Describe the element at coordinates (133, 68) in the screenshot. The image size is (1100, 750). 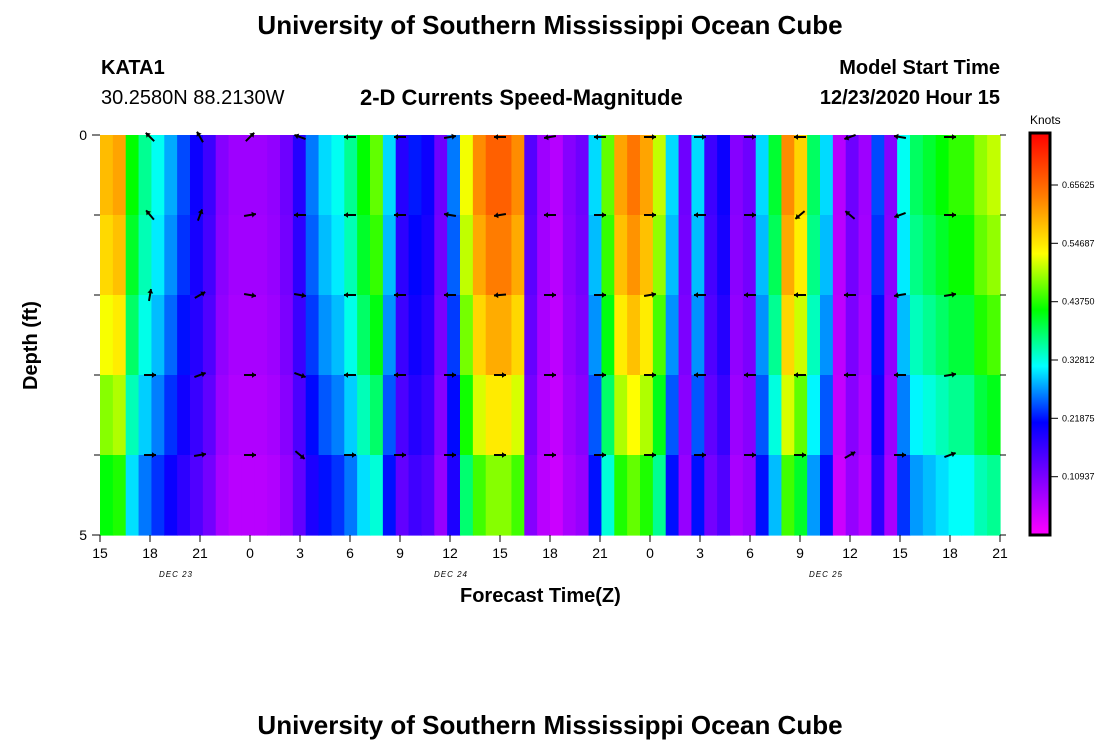
I see `station-id: KATA1` at that location.